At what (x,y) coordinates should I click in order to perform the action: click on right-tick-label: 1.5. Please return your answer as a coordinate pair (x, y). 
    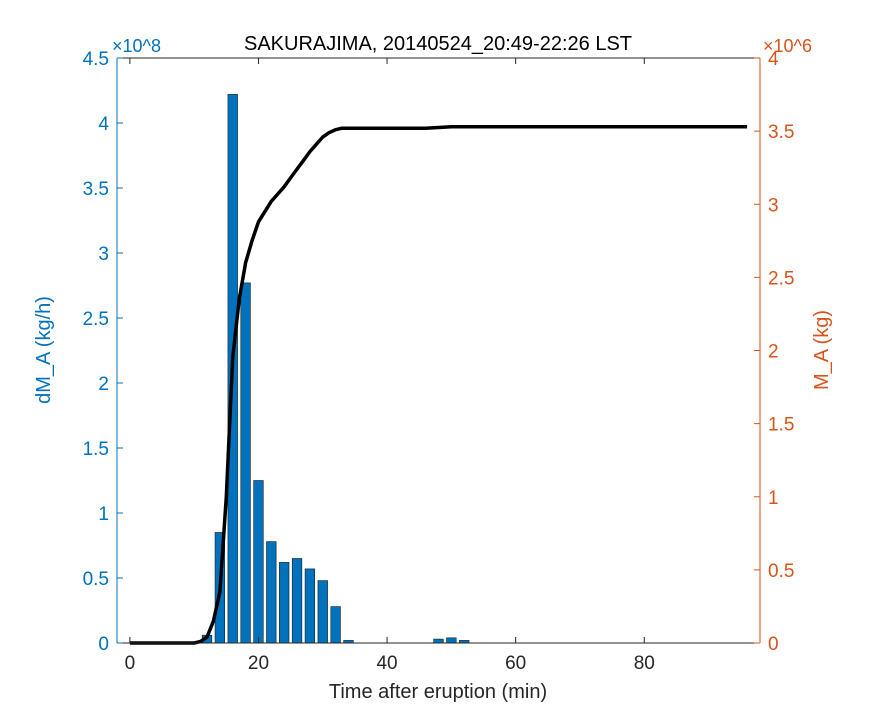
    Looking at the image, I should click on (781, 425).